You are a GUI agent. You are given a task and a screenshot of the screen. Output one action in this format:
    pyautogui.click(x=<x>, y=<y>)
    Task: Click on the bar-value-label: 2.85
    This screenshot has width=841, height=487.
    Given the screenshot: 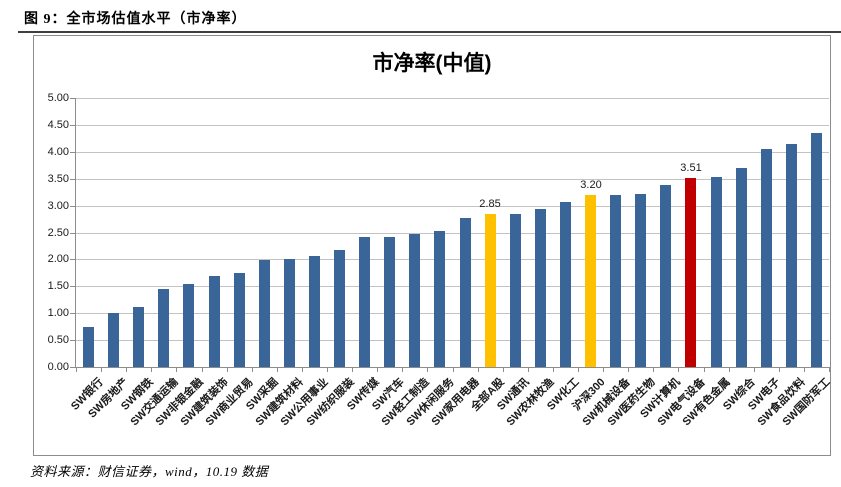 What is the action you would take?
    pyautogui.click(x=490, y=204)
    